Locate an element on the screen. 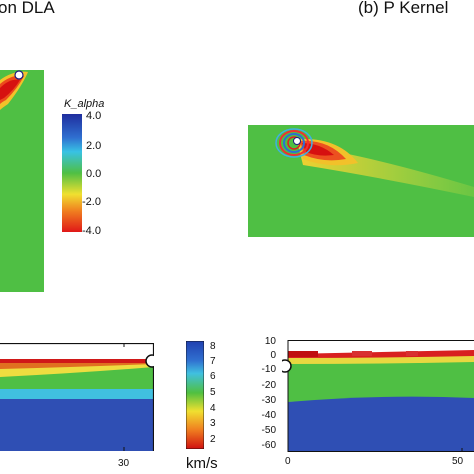  velocity-unit-label: km/s is located at coordinates (202, 463).